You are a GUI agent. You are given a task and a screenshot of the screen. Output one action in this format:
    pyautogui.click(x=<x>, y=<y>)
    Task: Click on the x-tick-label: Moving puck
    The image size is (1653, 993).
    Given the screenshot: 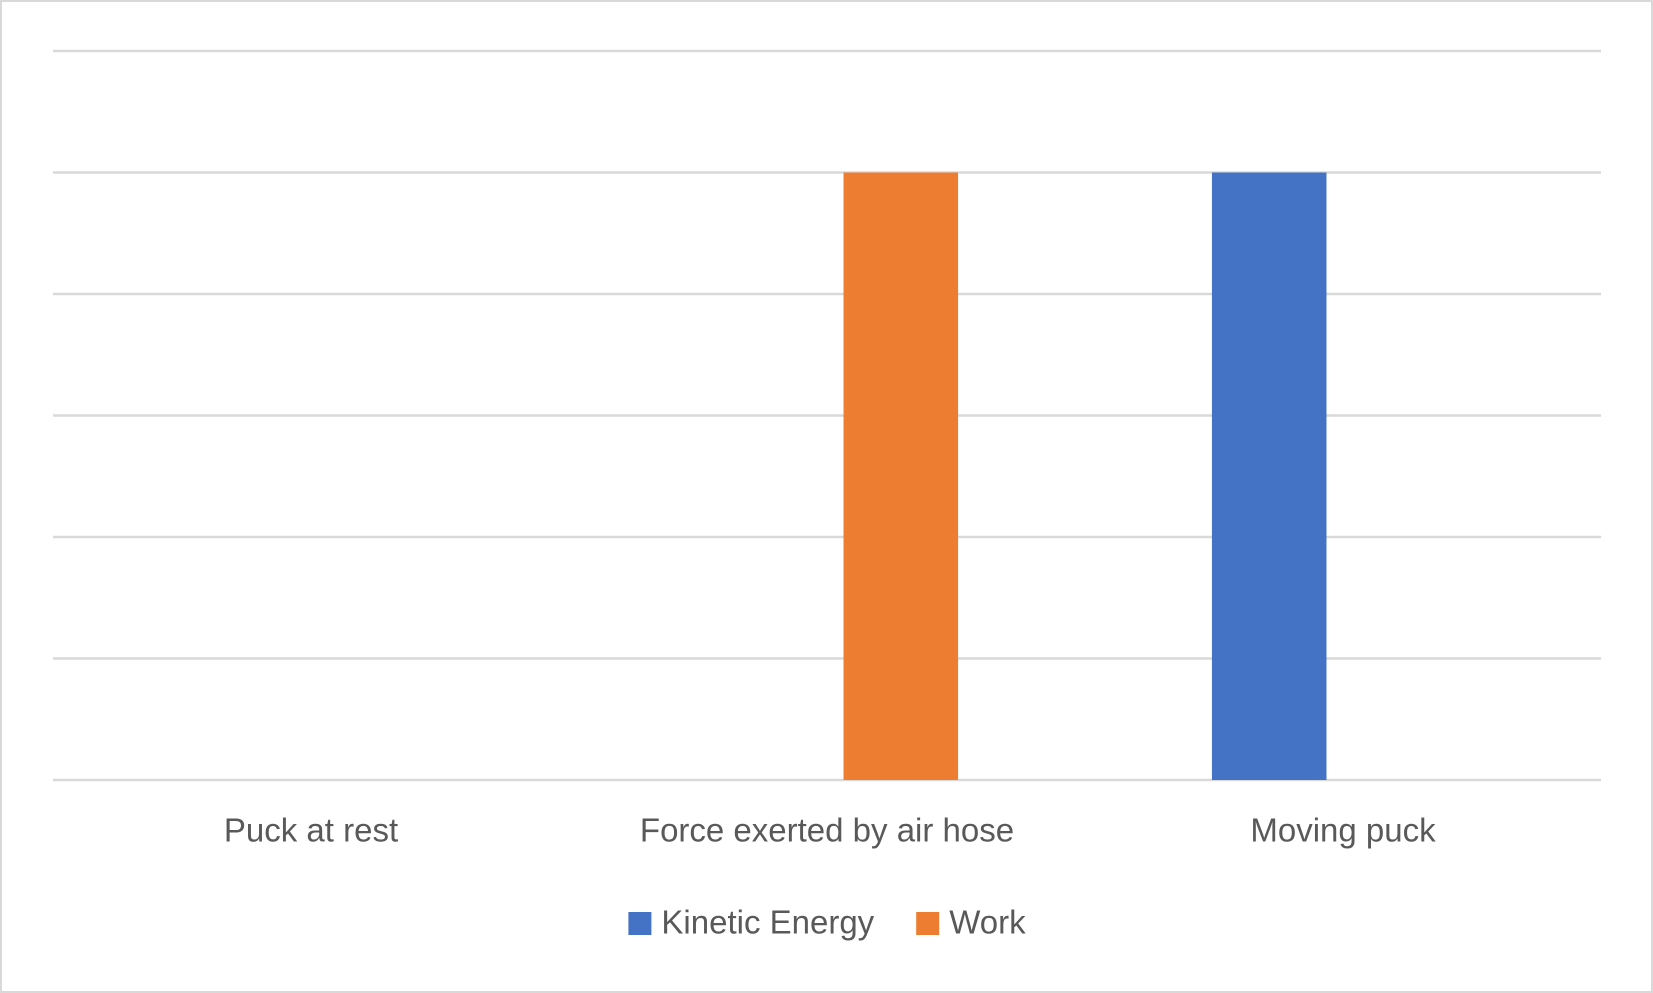 What is the action you would take?
    pyautogui.click(x=1343, y=830)
    